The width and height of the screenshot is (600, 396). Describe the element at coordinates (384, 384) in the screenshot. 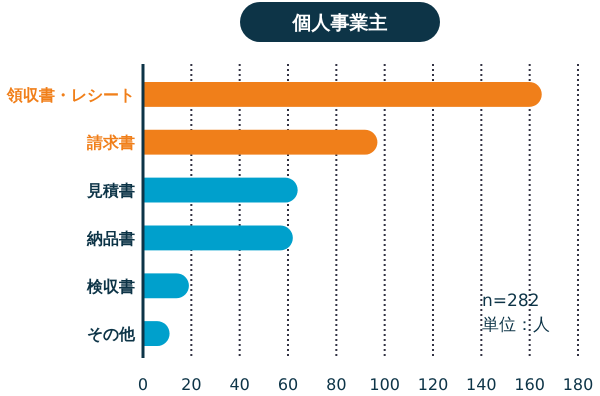

I see `x-tick-label: 100` at that location.